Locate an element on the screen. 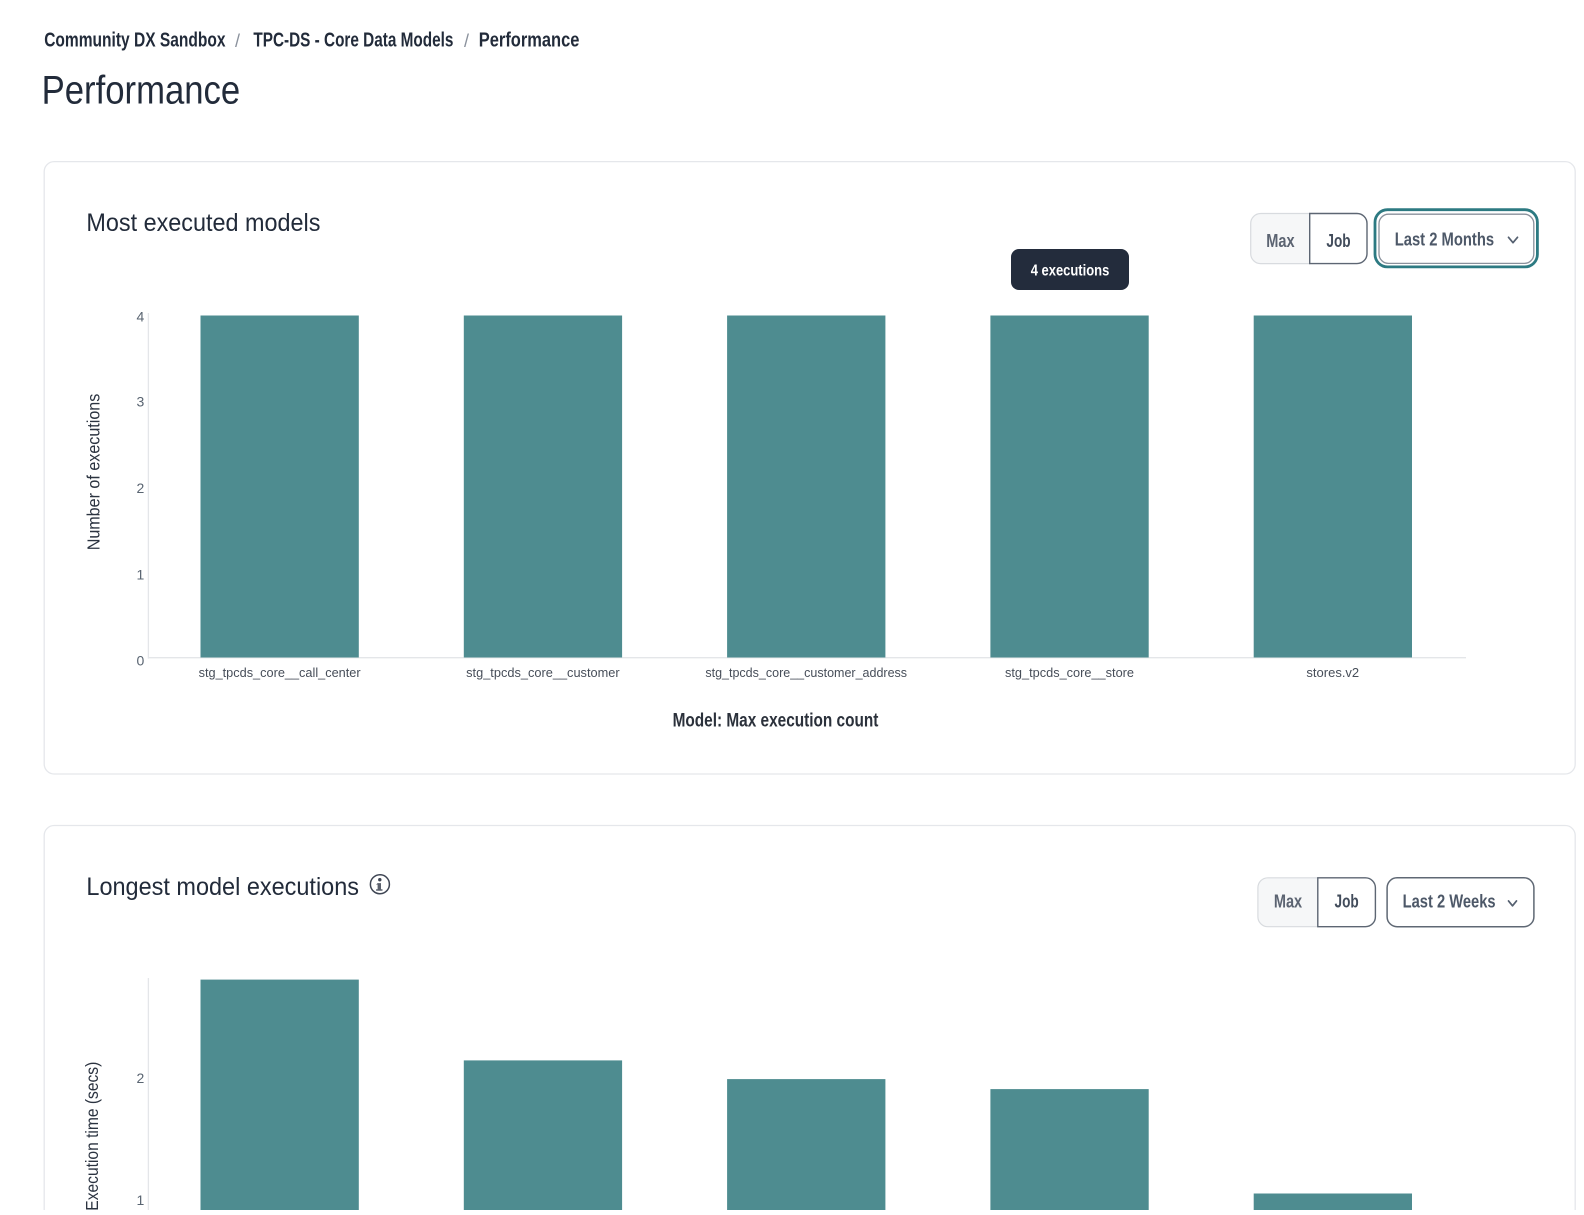 This screenshot has width=1584, height=1215. svg-text: stg_tpcds_core__call_center is located at coordinates (280, 672).